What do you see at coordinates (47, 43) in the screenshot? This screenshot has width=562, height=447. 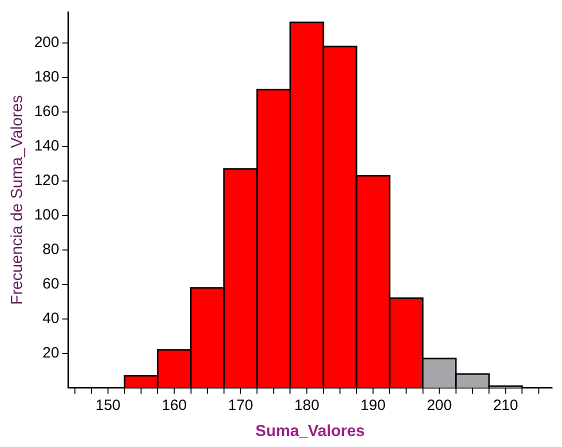 I see `y-tick-label: 200` at bounding box center [47, 43].